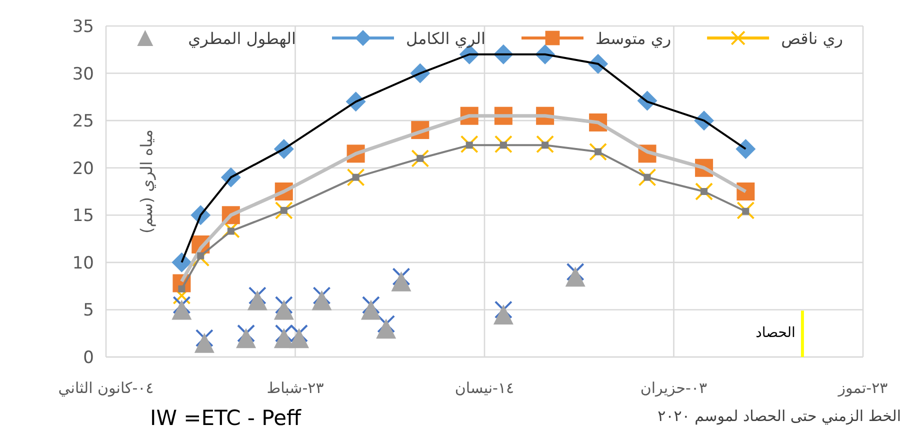 The width and height of the screenshot is (909, 437). What do you see at coordinates (226, 418) in the screenshot?
I see `text: IW =ETC - Peff` at bounding box center [226, 418].